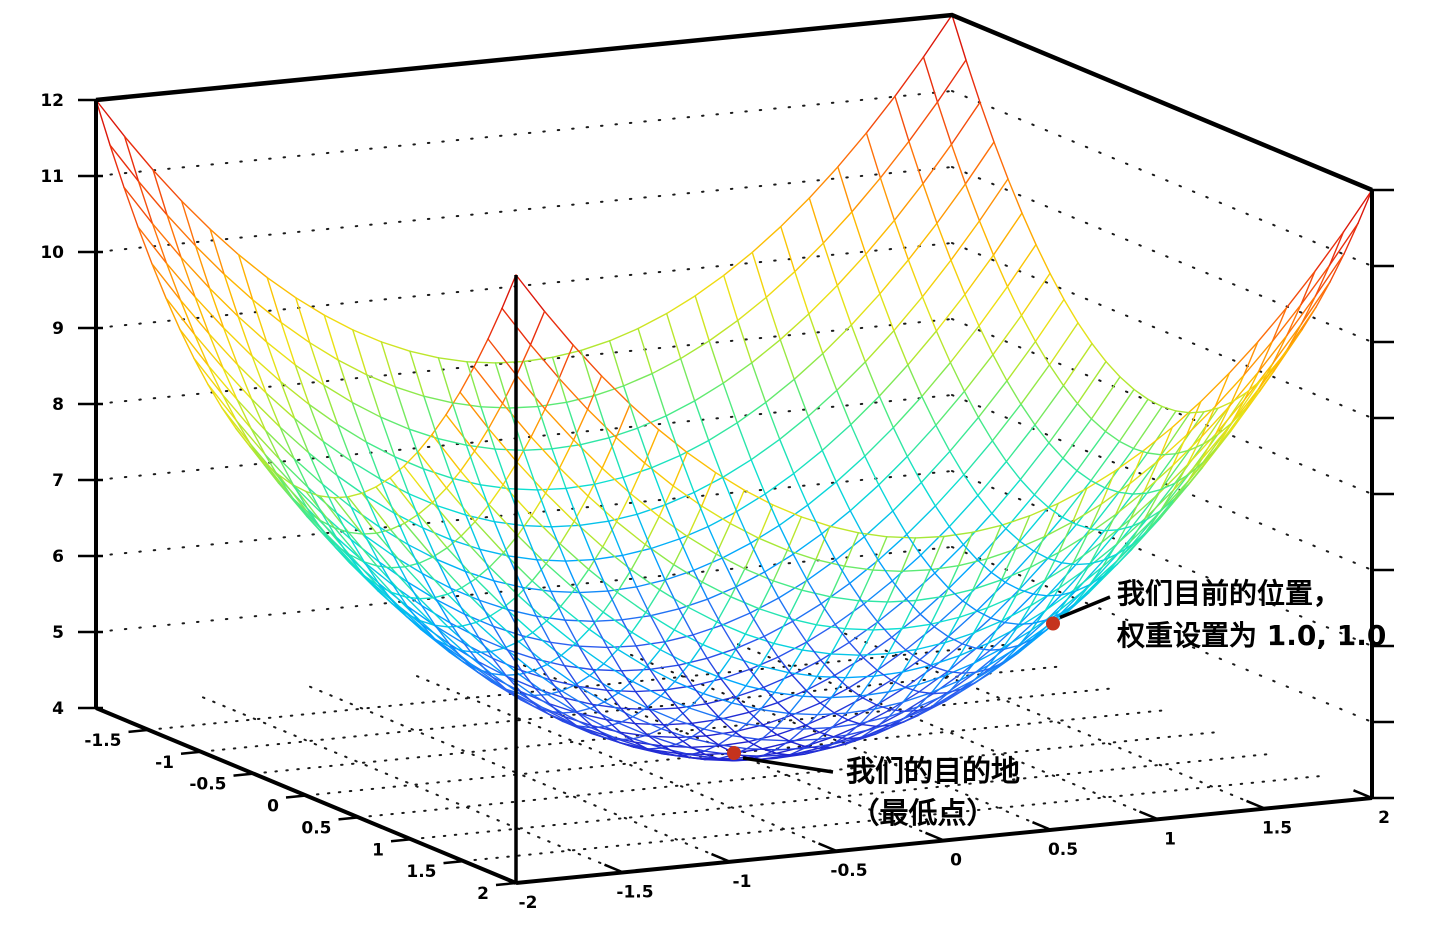 The width and height of the screenshot is (1432, 946). Describe the element at coordinates (1216, 614) in the screenshot. I see `annotation-current-position: 我们目前的位置， 权重设置为 1.0, 1.0` at that location.